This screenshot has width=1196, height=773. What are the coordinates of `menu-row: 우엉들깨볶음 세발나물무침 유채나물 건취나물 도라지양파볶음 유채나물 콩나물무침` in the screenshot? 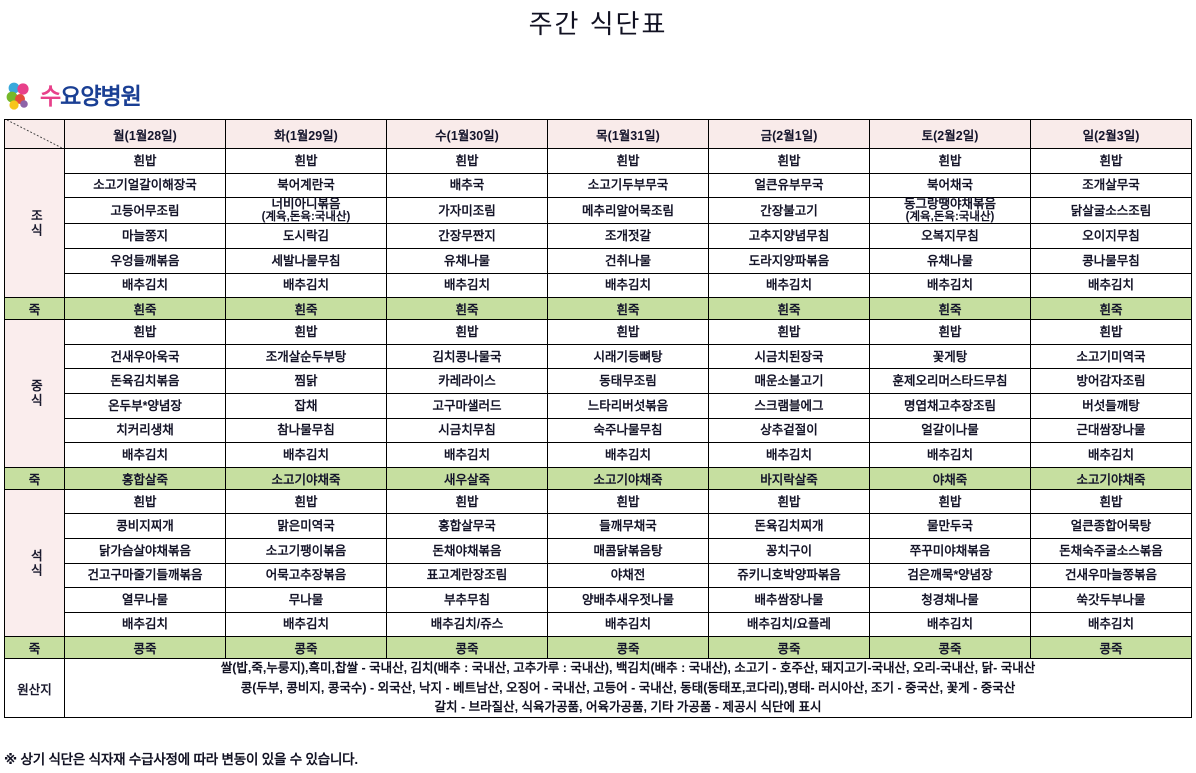 It's located at (598, 260).